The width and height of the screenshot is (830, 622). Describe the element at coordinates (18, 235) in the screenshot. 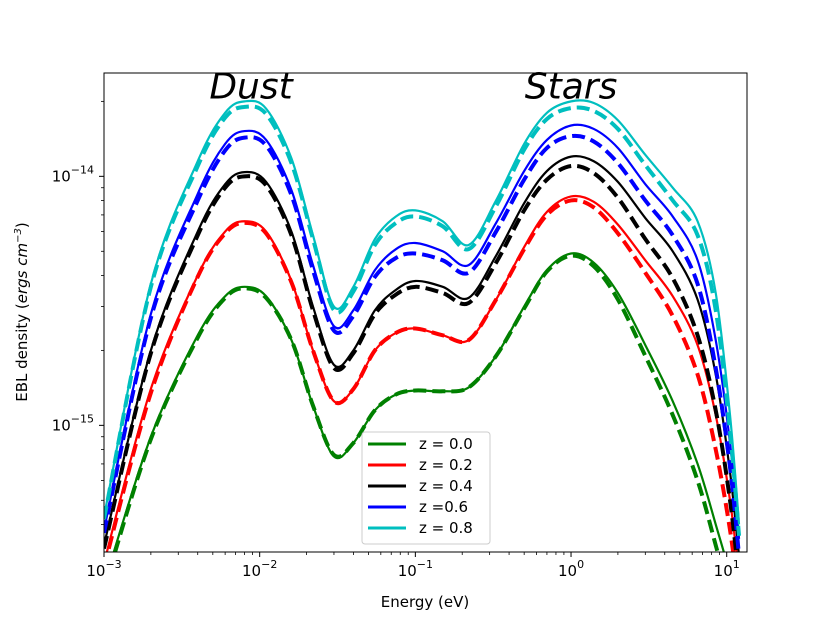

I see `y-axis-label-exp: −3` at that location.